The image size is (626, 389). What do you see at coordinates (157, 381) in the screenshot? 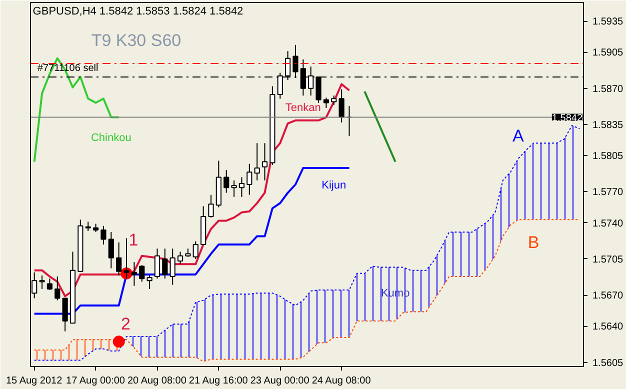
I see `x-tick-label: 20 Aug 08:00` at bounding box center [157, 381].